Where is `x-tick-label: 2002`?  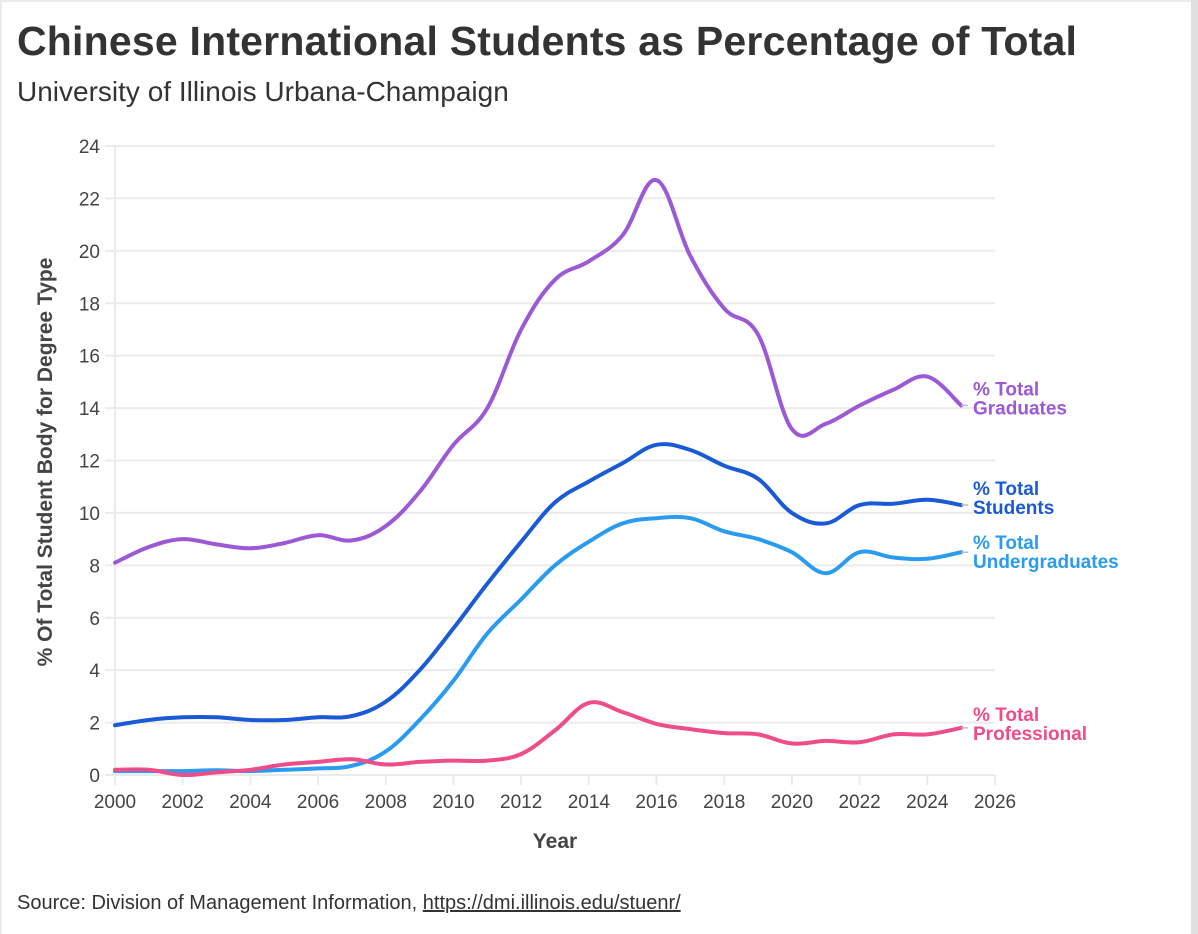
x-tick-label: 2002 is located at coordinates (183, 802).